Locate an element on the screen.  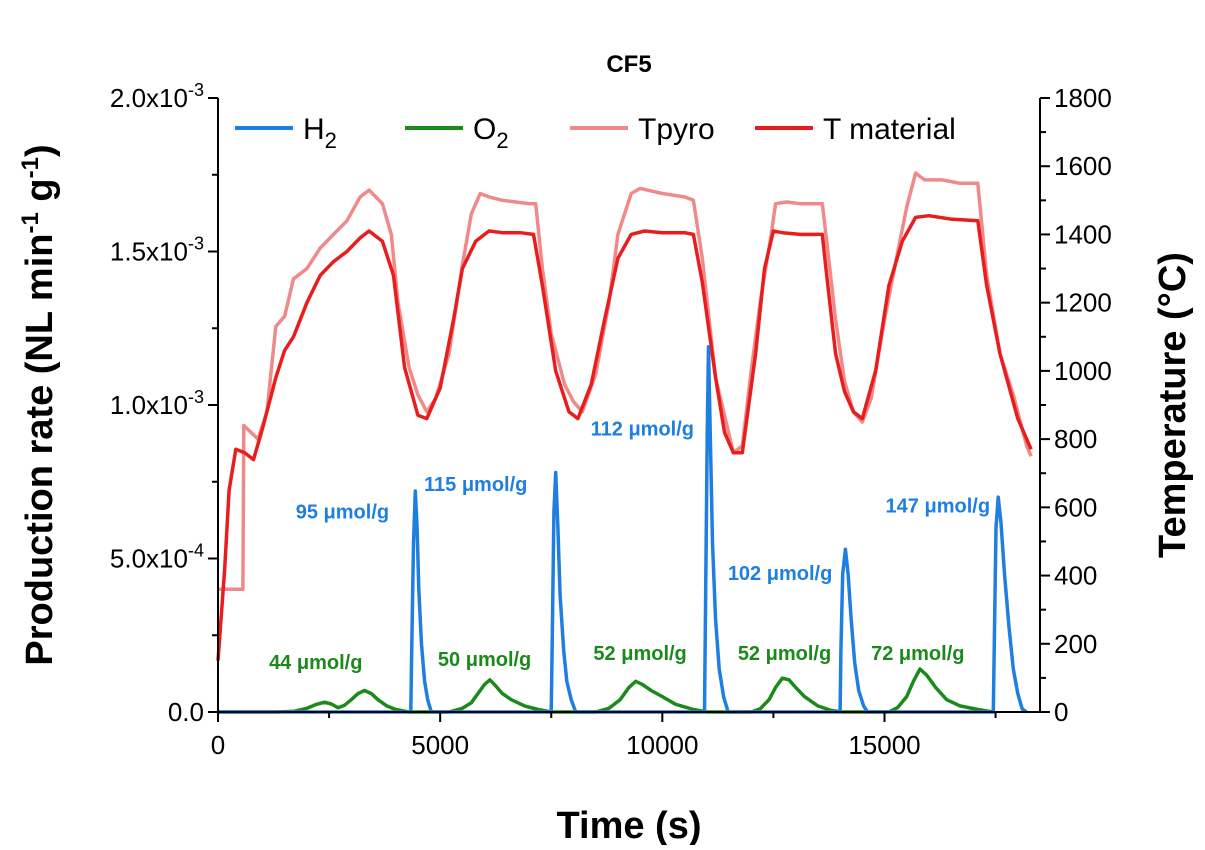
legend-label: T material is located at coordinates (889, 129).